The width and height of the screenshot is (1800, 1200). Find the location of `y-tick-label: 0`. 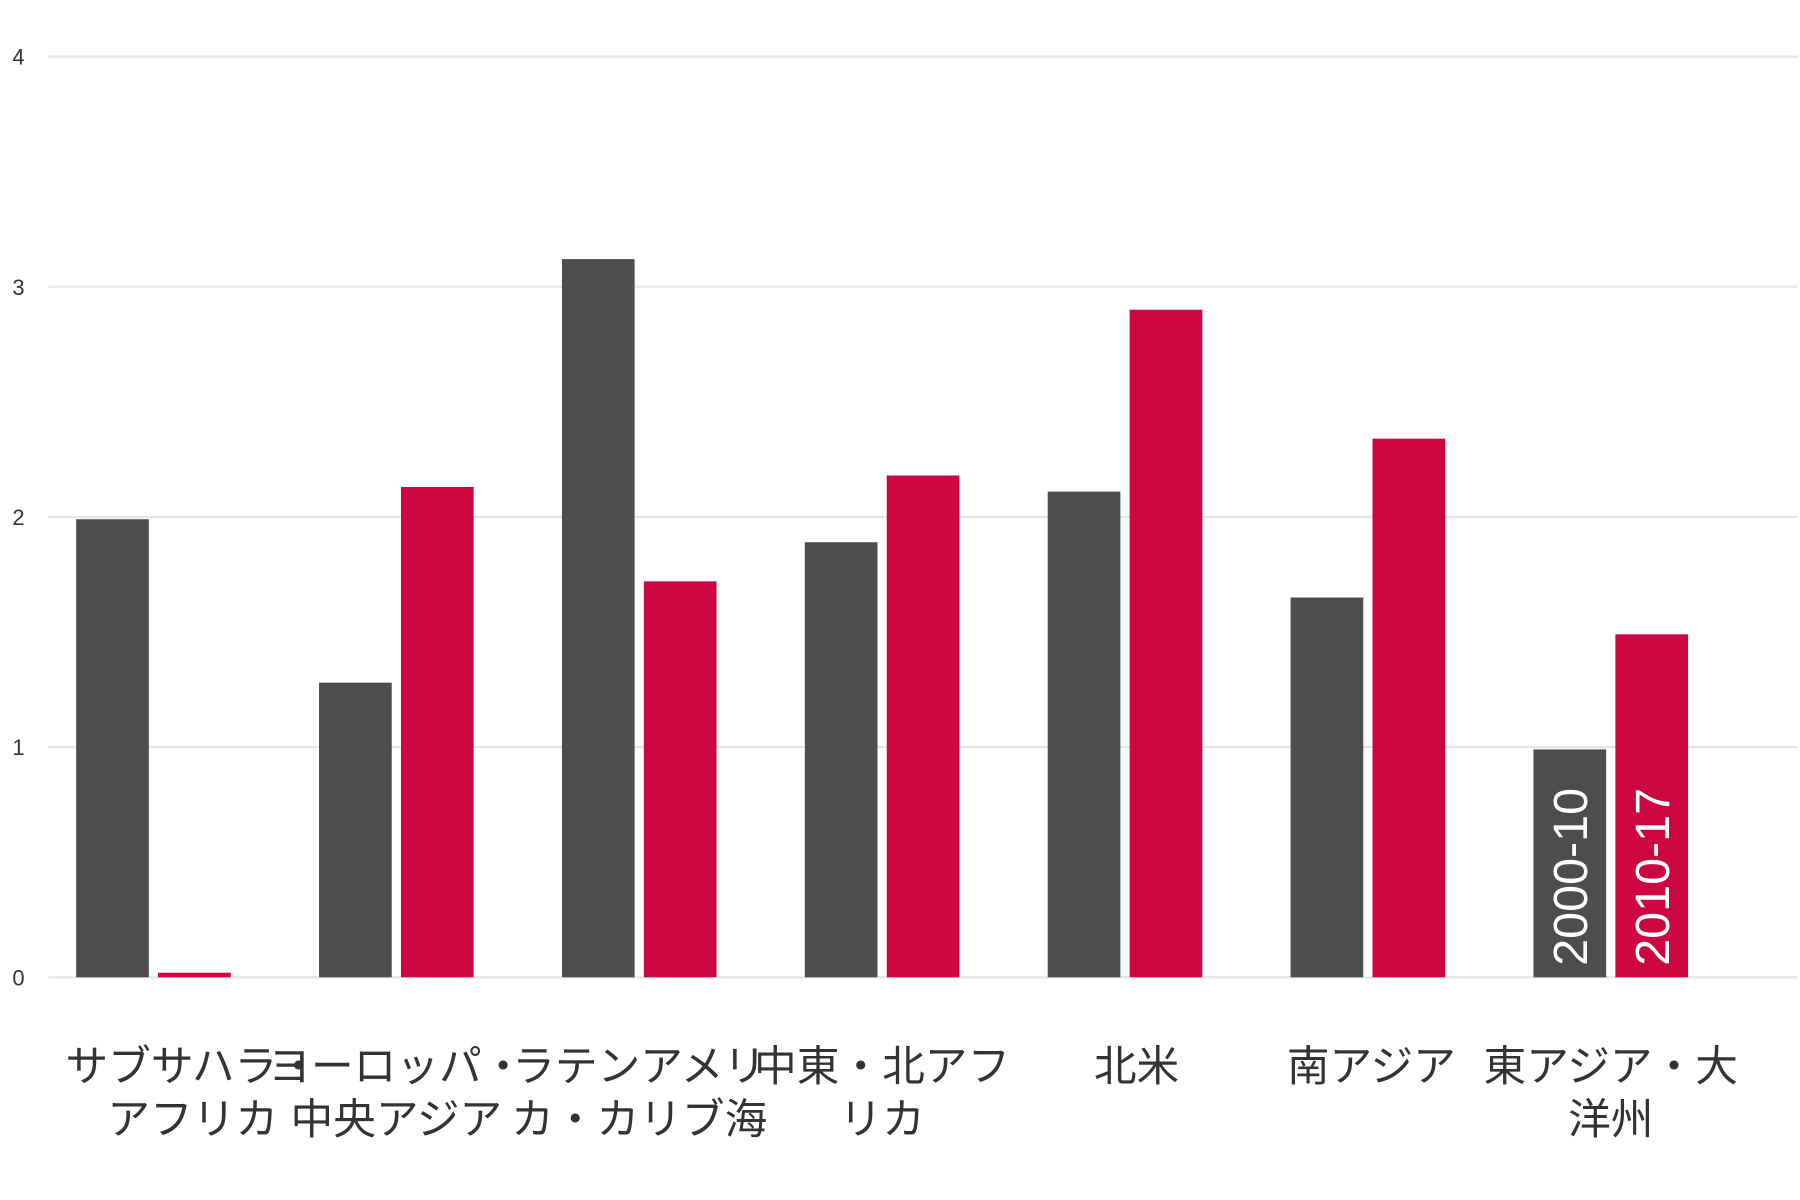

y-tick-label: 0 is located at coordinates (18, 977).